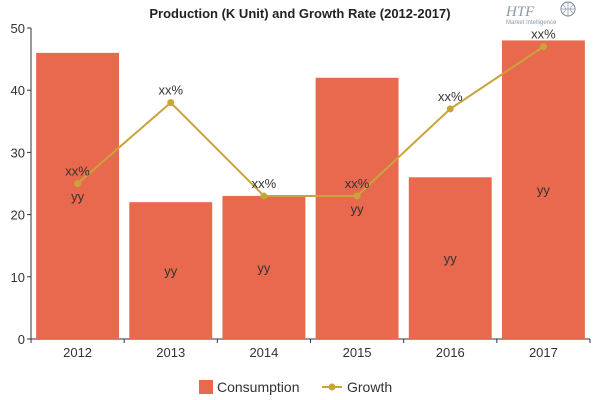  What do you see at coordinates (18, 90) in the screenshot?
I see `y-tick-label: 40` at bounding box center [18, 90].